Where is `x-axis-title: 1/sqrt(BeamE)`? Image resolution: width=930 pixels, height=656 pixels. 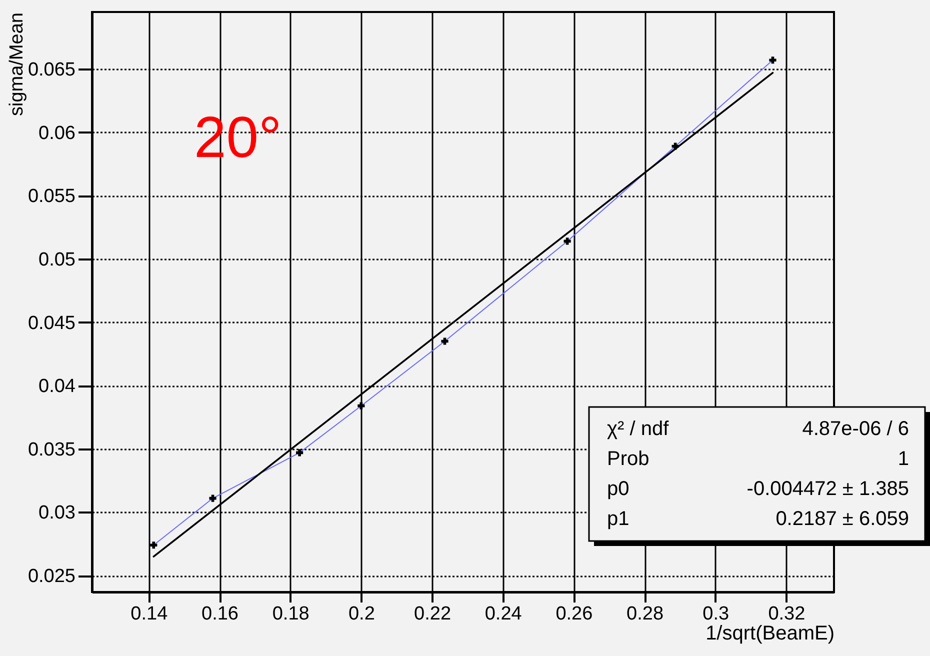 x-axis-title: 1/sqrt(BeamE) is located at coordinates (770, 633).